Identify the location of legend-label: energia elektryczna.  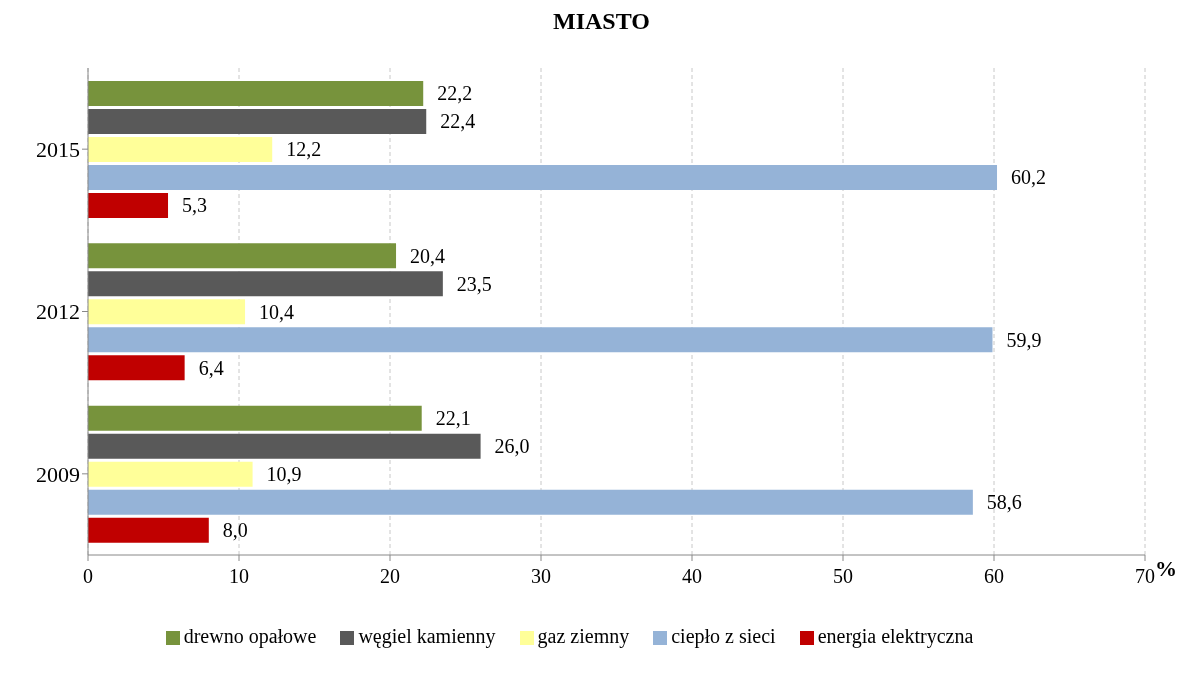
(895, 636).